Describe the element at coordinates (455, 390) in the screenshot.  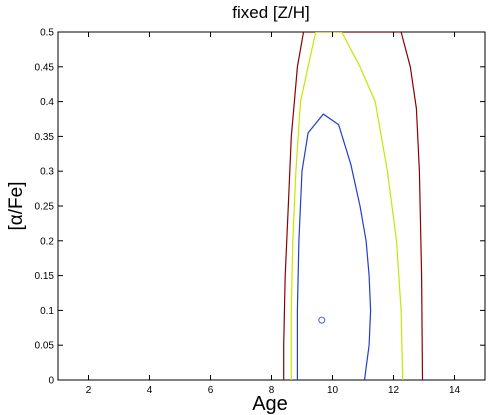
I see `x-tick-label: 14` at that location.